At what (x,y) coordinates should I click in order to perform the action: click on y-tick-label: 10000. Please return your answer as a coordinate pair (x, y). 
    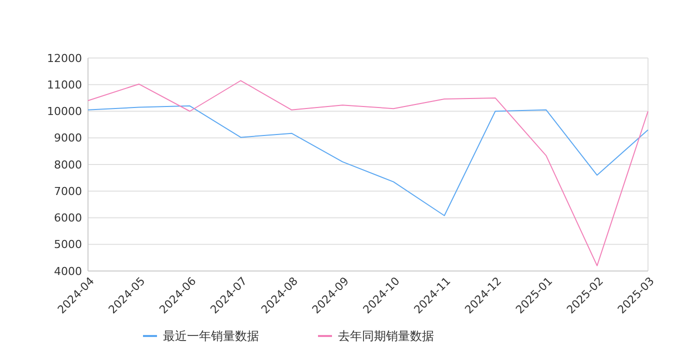
    Looking at the image, I should click on (64, 111).